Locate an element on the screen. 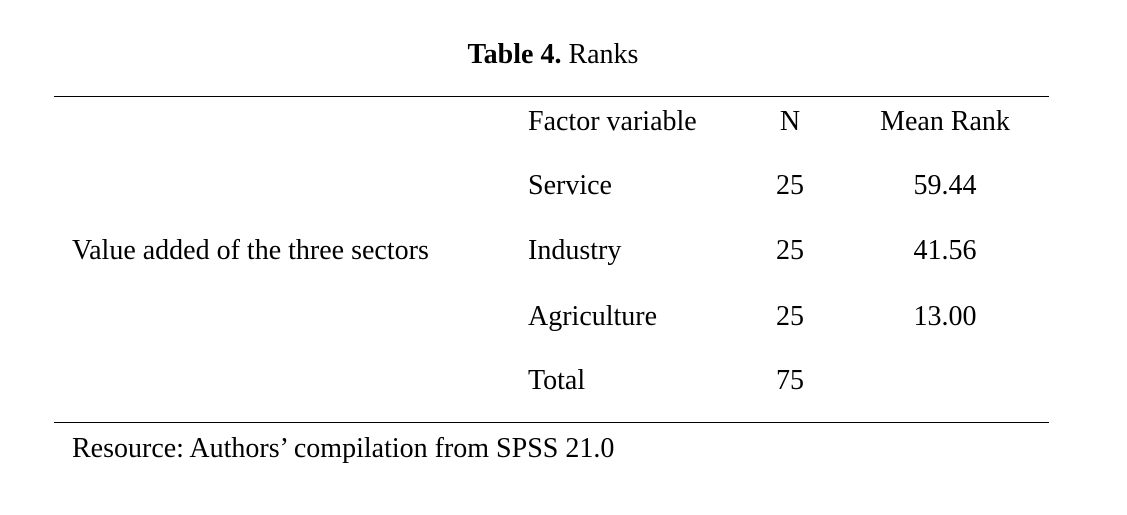 This screenshot has height=515, width=1127. table-cell: 41.56 is located at coordinates (945, 250).